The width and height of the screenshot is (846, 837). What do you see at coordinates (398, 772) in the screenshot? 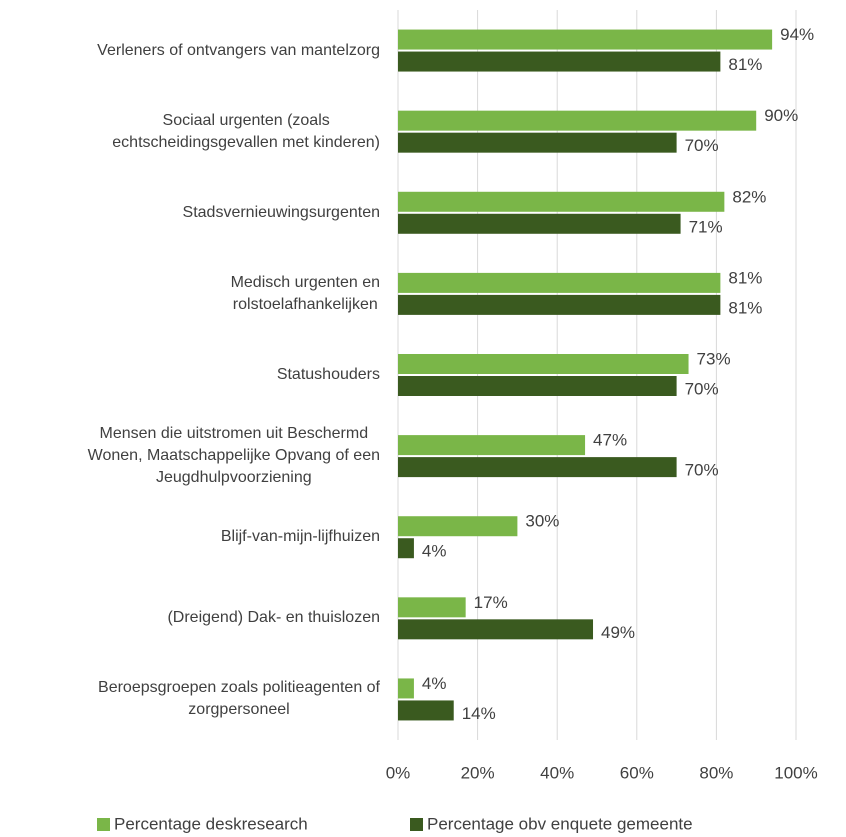
I see `x-tick-label: 0%` at bounding box center [398, 772].